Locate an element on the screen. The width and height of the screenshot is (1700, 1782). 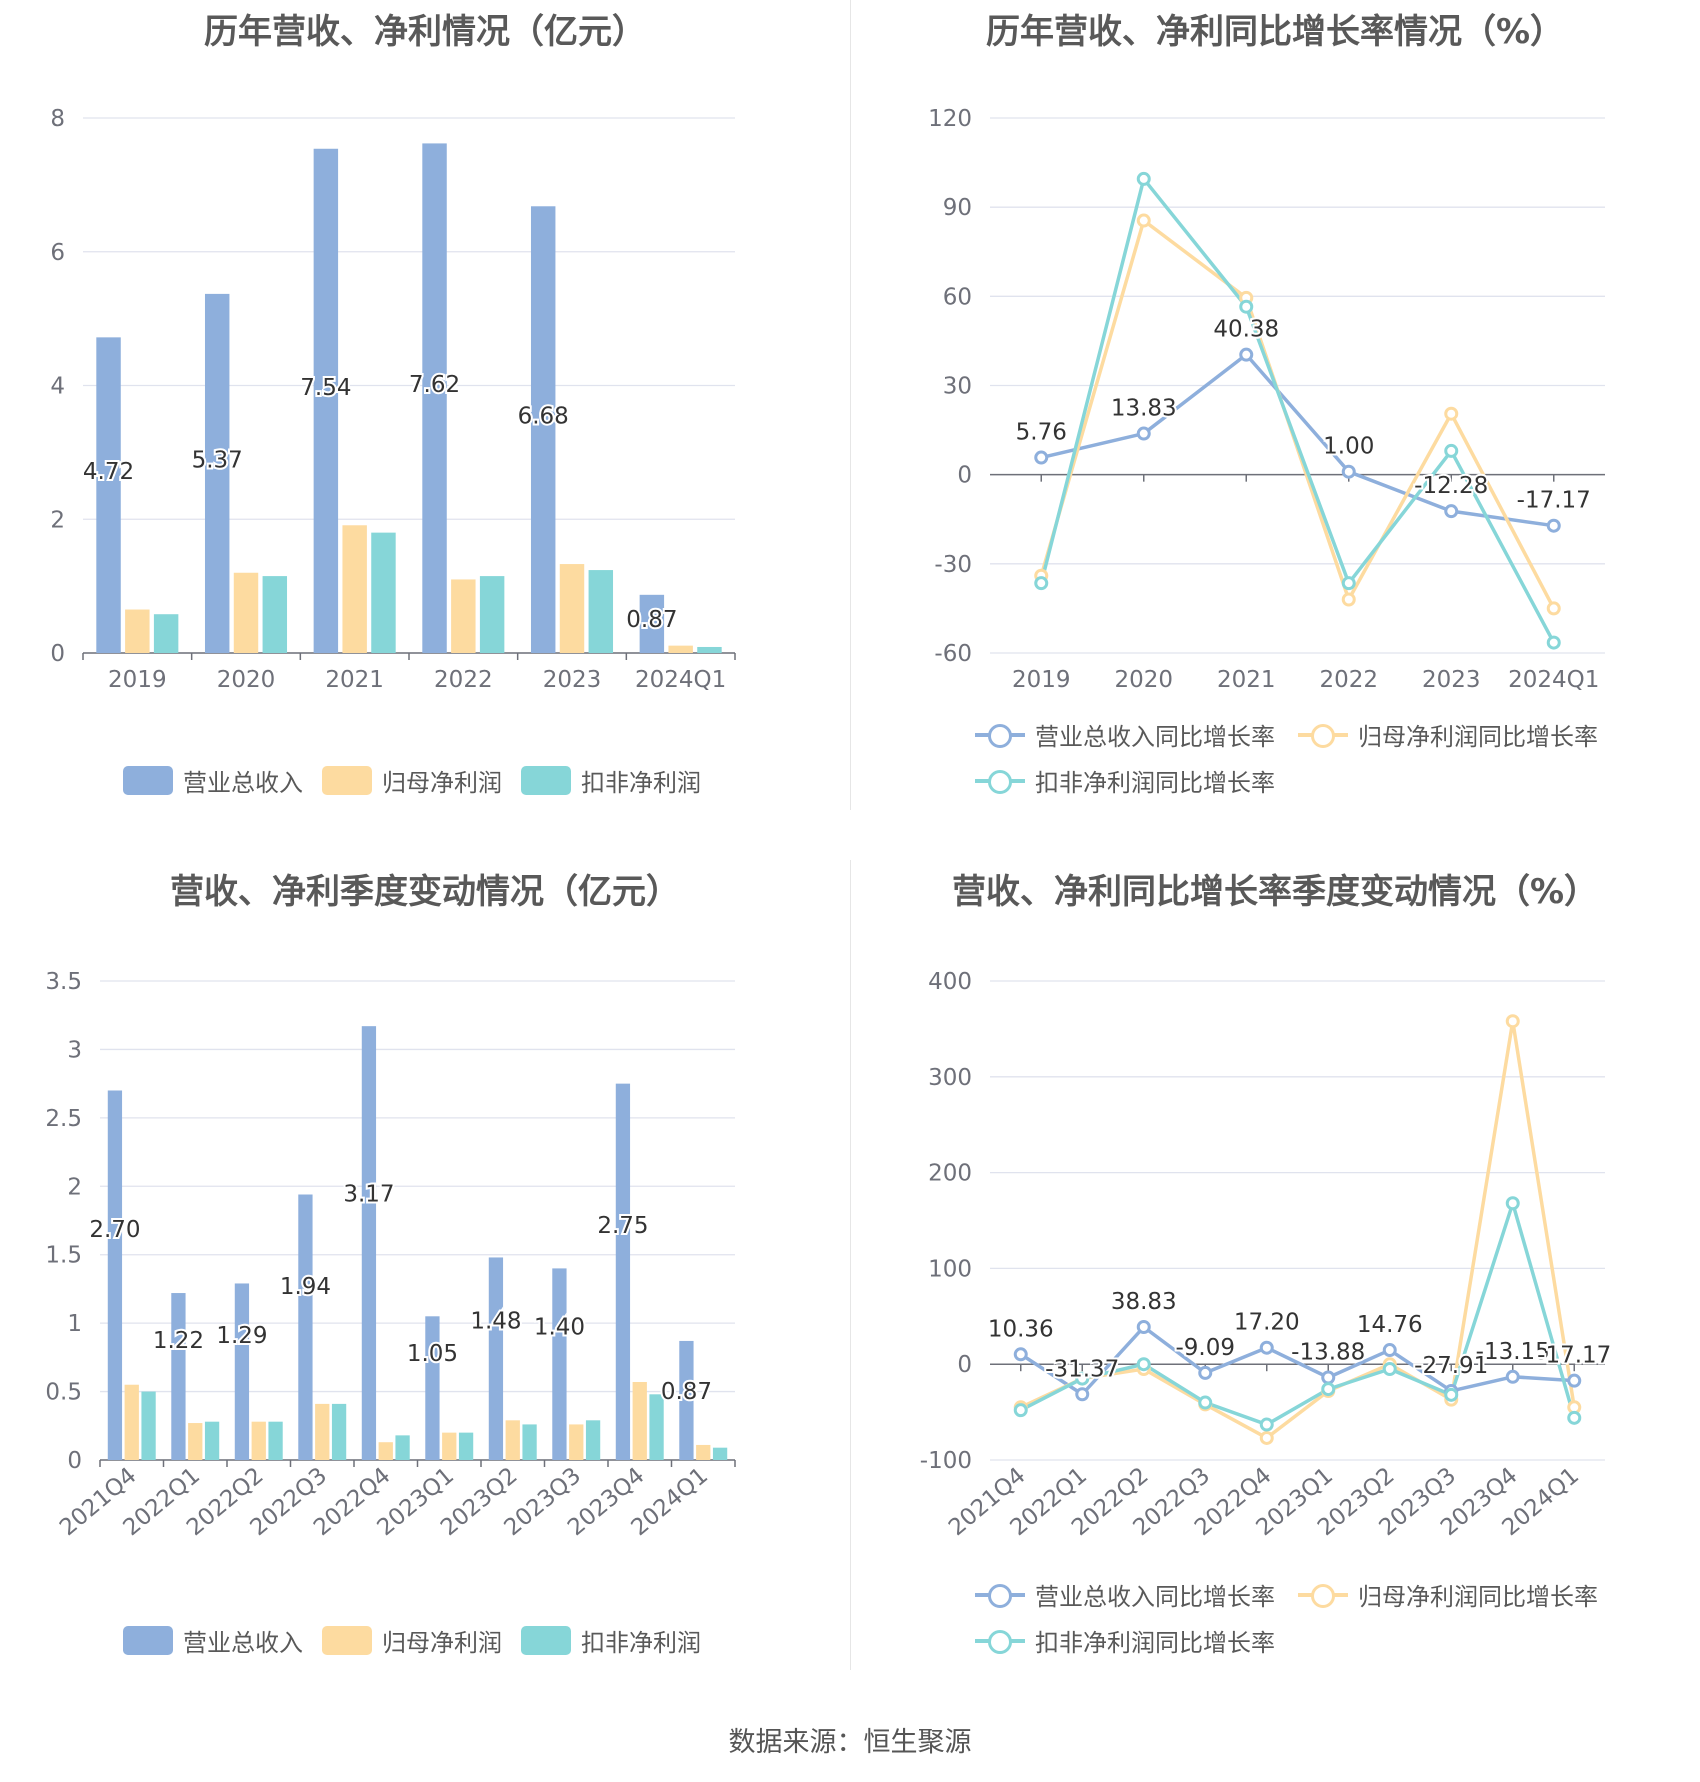
panel-divider is located at coordinates (850, 405).